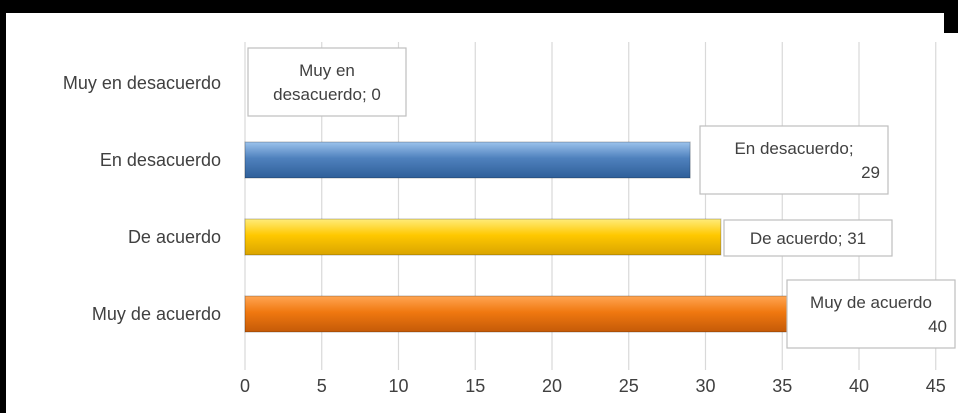  What do you see at coordinates (871, 302) in the screenshot?
I see `data-label-text-4-1: Muy de acuerdo` at bounding box center [871, 302].